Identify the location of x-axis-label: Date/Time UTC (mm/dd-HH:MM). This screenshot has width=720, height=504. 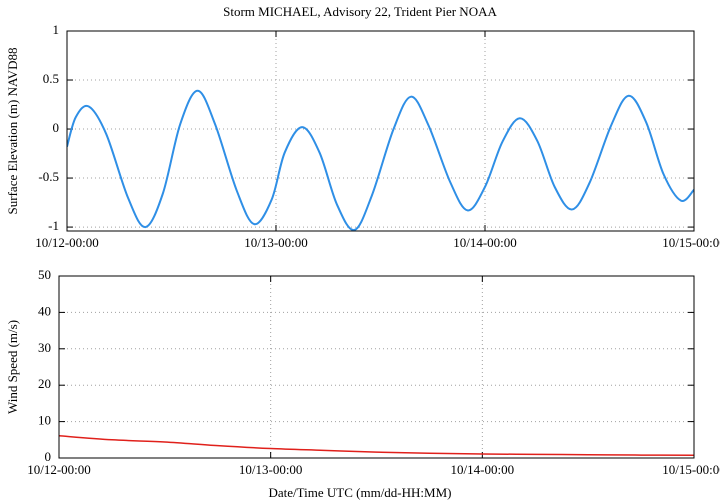
(360, 492).